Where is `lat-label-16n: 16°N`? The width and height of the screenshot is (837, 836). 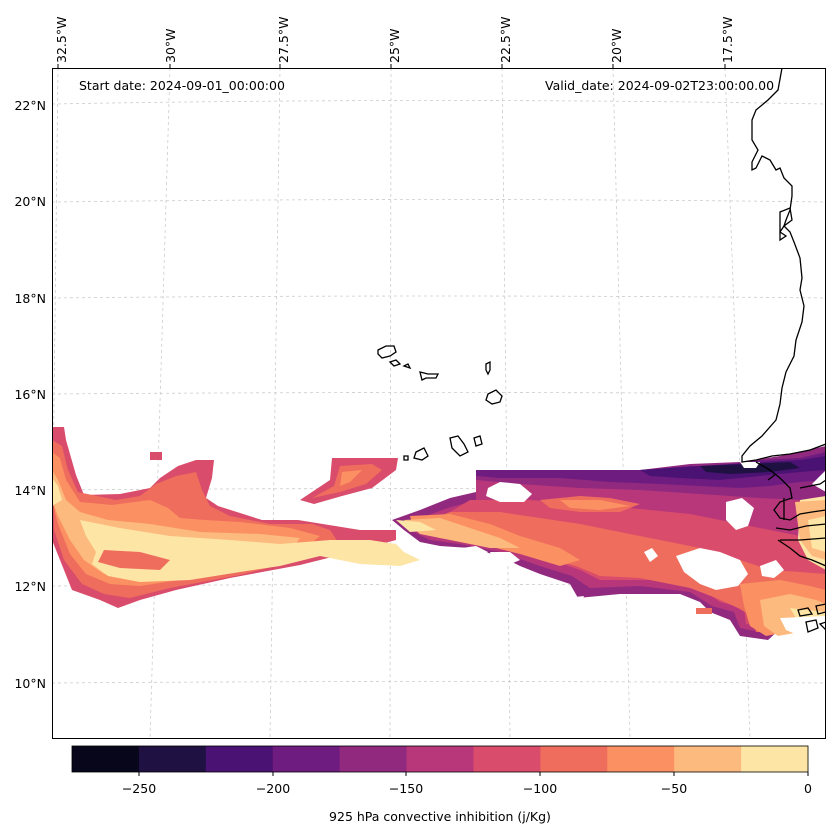 lat-label-16n: 16°N is located at coordinates (30, 394).